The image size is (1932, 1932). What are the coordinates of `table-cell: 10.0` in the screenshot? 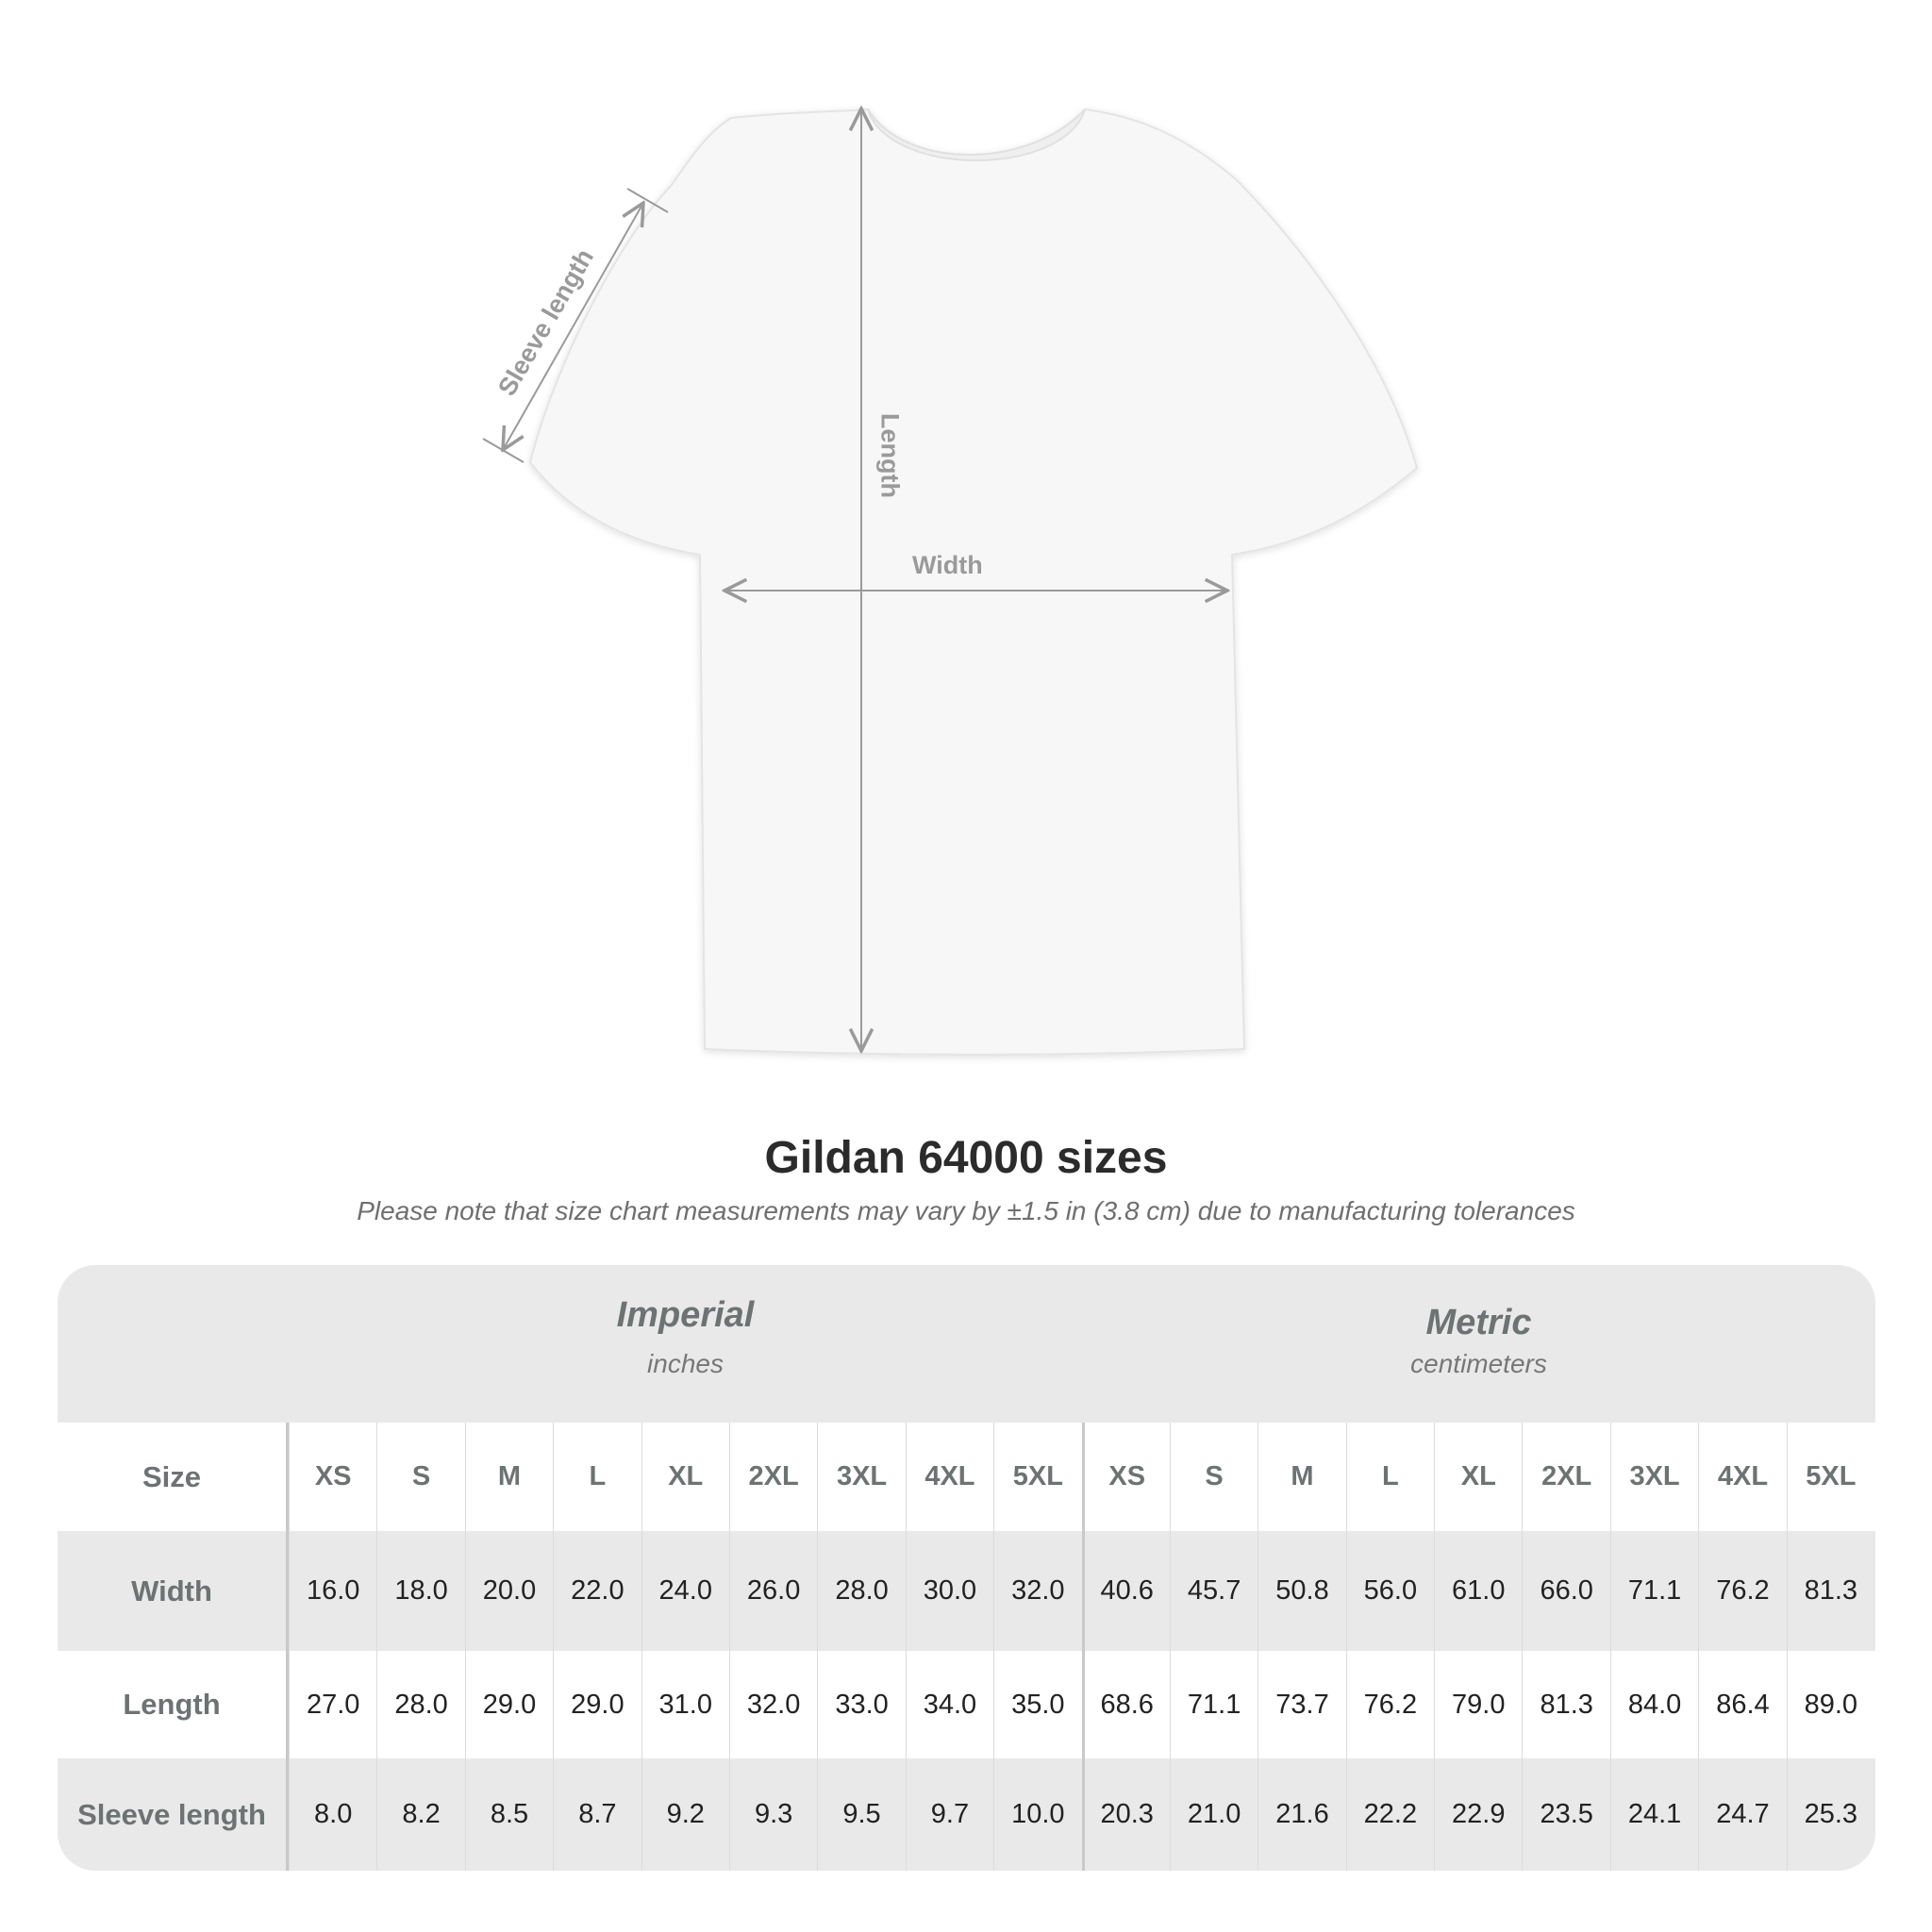 It's located at (1037, 1814).